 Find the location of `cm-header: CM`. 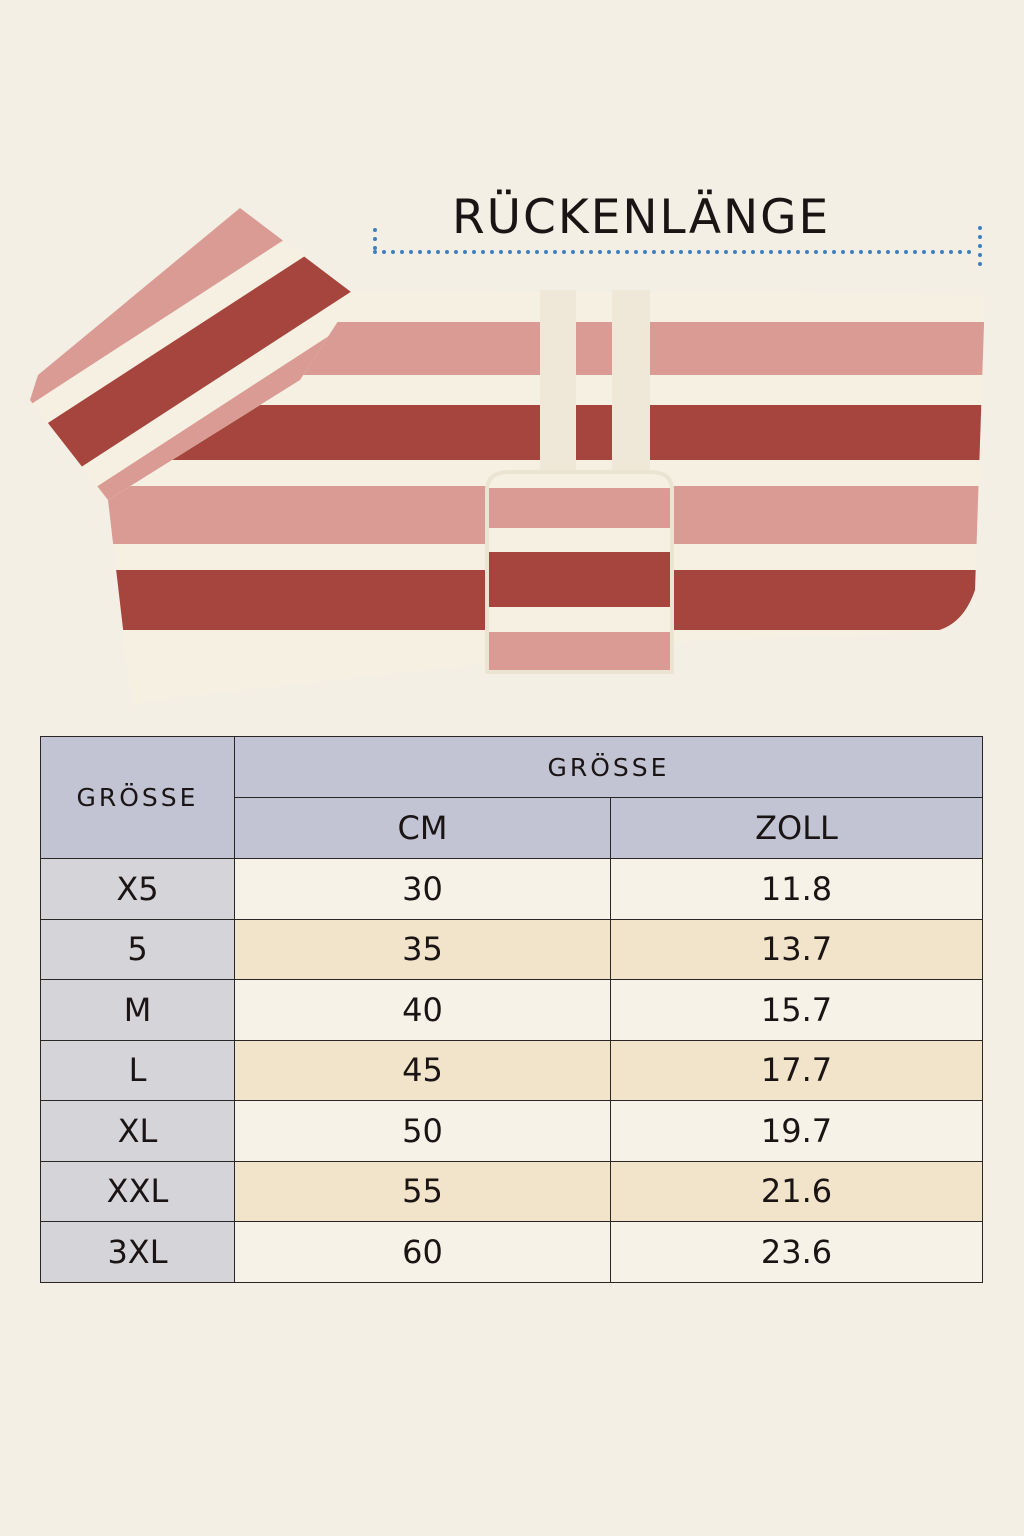

cm-header: CM is located at coordinates (422, 828).